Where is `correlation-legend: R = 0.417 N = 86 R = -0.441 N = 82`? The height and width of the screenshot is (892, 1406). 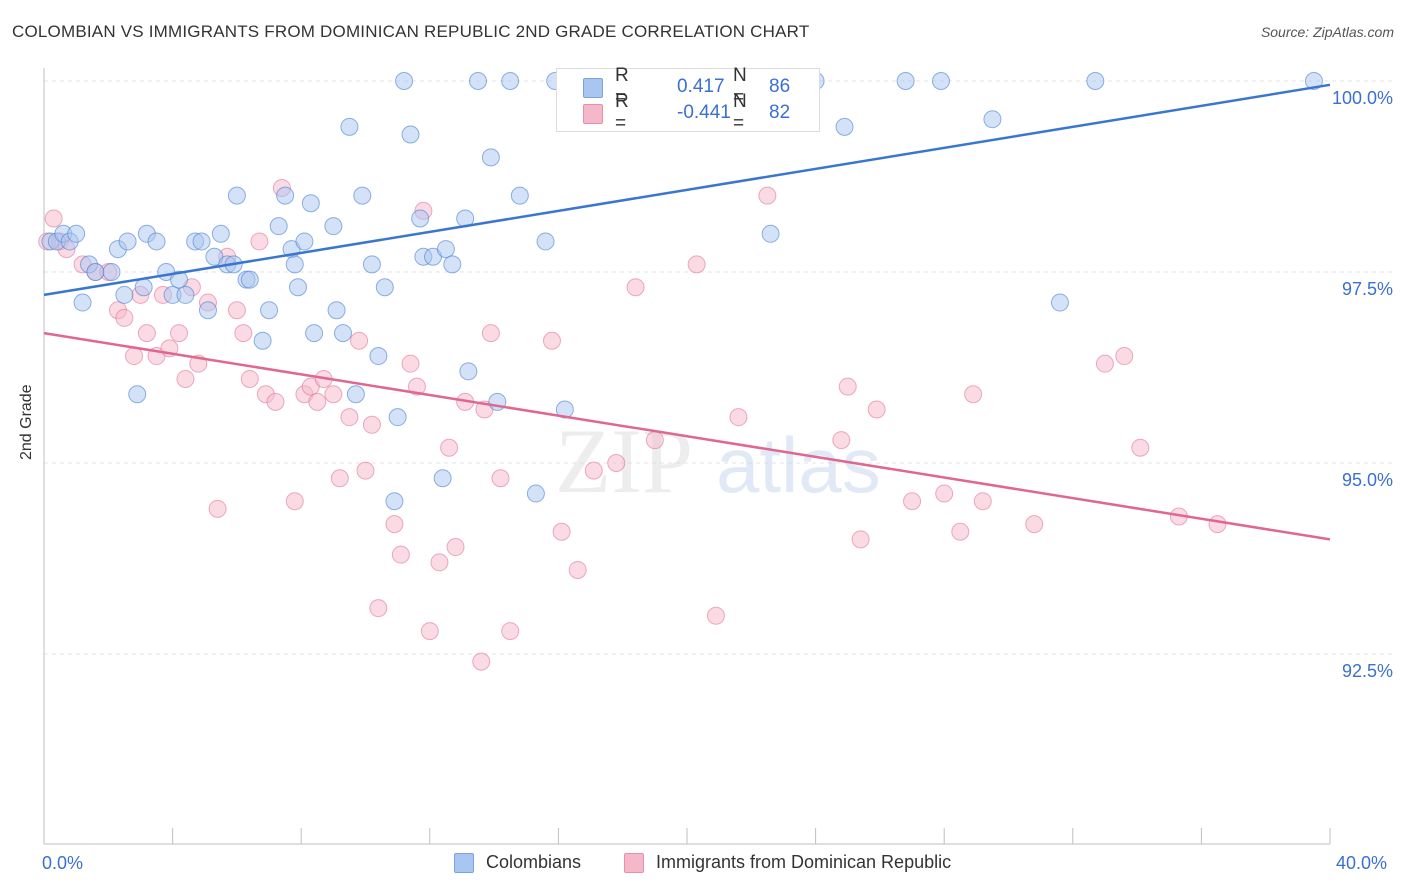 correlation-legend: R = 0.417 N = 86 R = -0.441 N = 82 is located at coordinates (688, 99).